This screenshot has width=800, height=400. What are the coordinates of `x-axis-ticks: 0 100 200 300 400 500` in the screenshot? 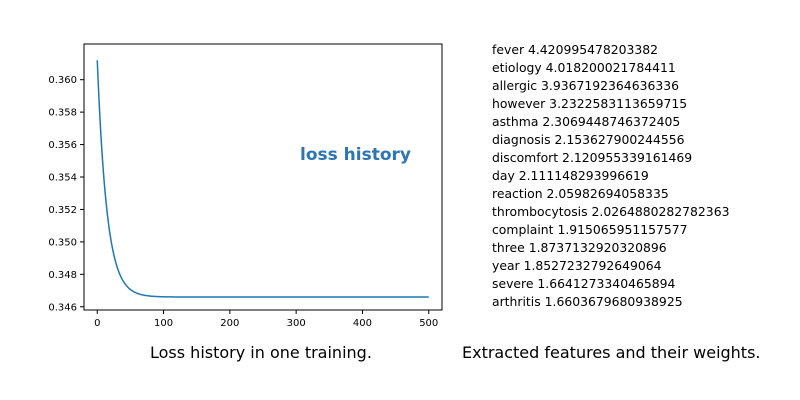 It's located at (266, 319).